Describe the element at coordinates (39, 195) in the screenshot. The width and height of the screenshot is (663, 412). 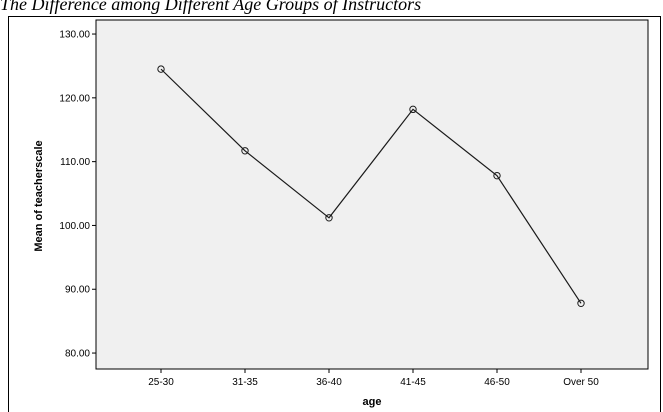
I see `y-axis-title: Mean of teacherscale` at that location.